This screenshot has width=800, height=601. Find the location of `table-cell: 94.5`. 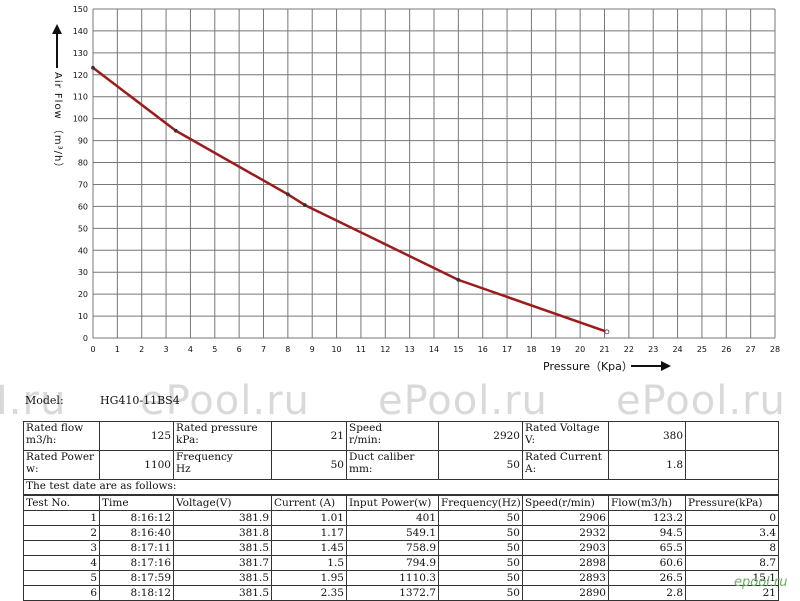

table-cell: 94.5 is located at coordinates (647, 533).